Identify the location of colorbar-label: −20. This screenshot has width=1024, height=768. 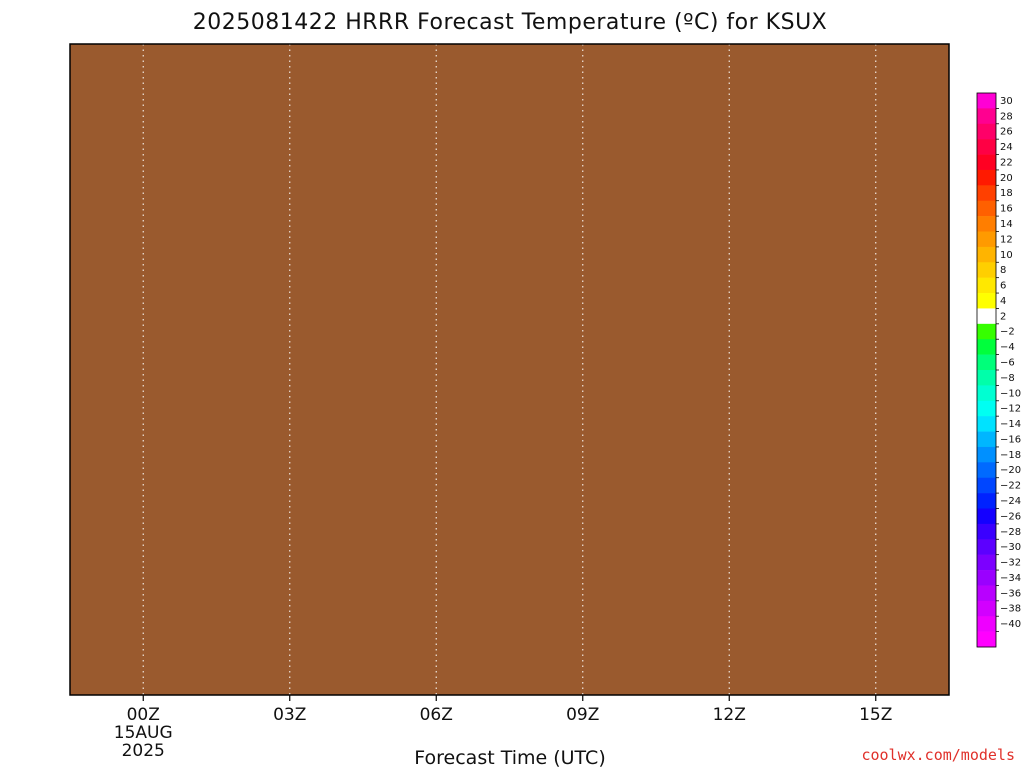
(1010, 470).